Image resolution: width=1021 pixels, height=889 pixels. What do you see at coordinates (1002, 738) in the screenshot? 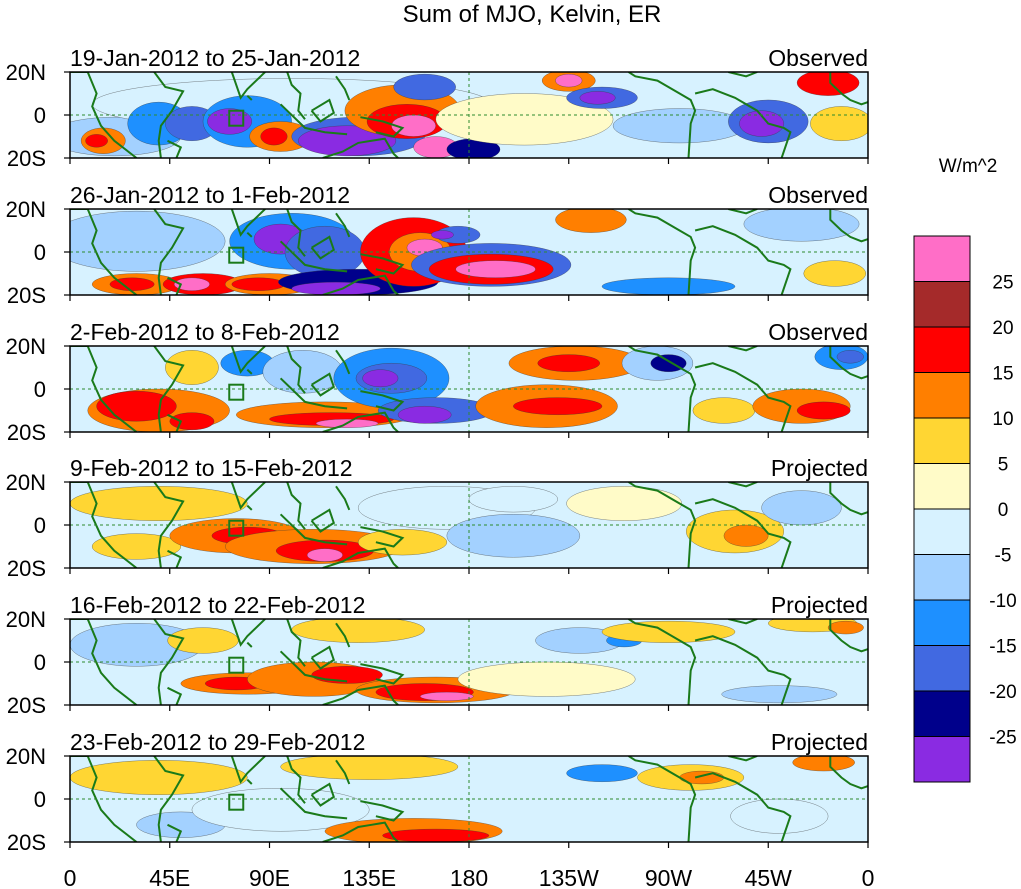
I see `colorbar-label: -25` at bounding box center [1002, 738].